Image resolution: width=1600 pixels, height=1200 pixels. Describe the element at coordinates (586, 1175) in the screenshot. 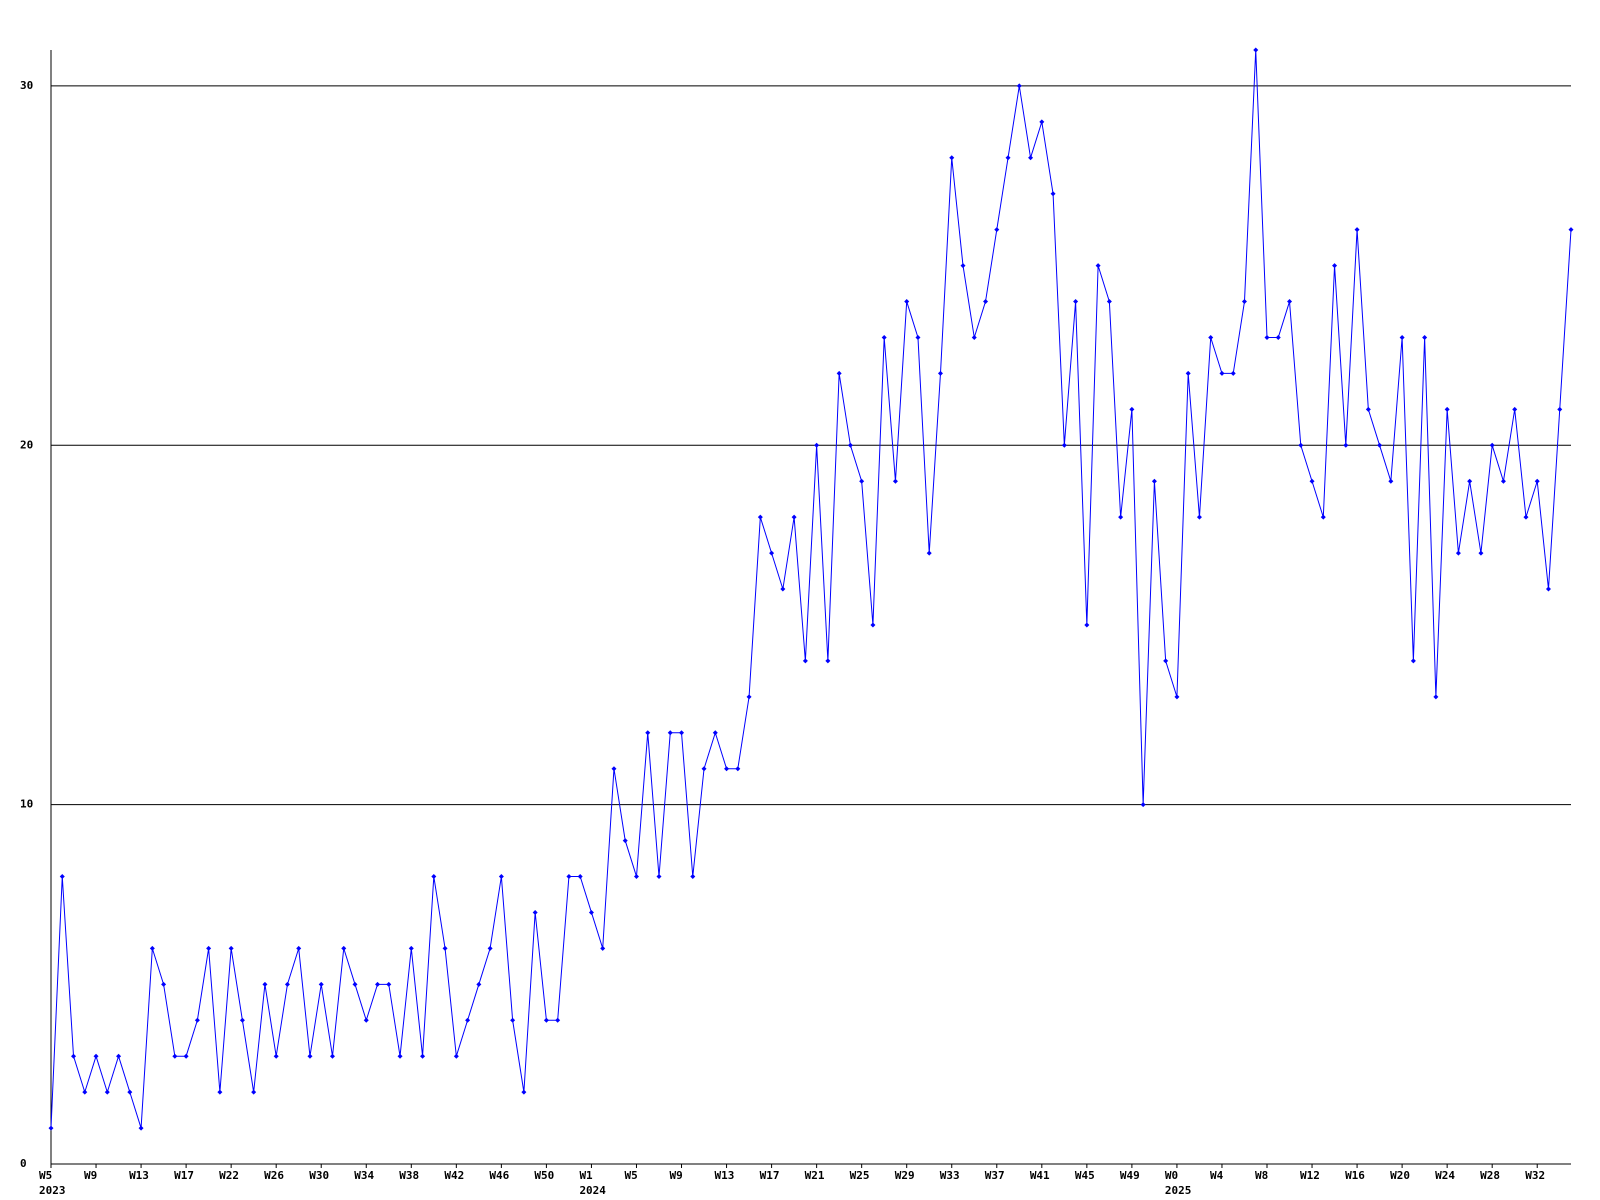

I see `x-tick-label: W1` at that location.